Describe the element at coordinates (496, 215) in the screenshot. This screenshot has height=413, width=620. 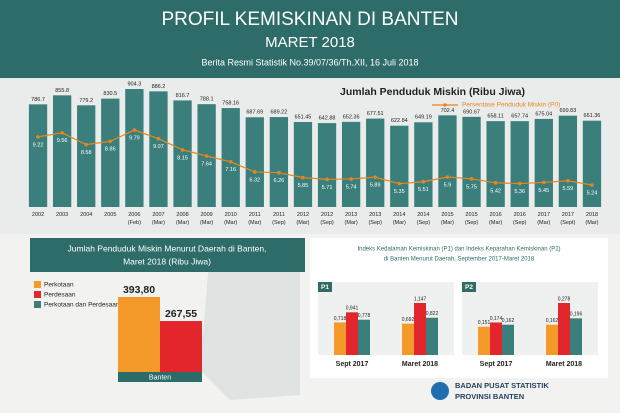
I see `x-tick-part: 2016` at that location.